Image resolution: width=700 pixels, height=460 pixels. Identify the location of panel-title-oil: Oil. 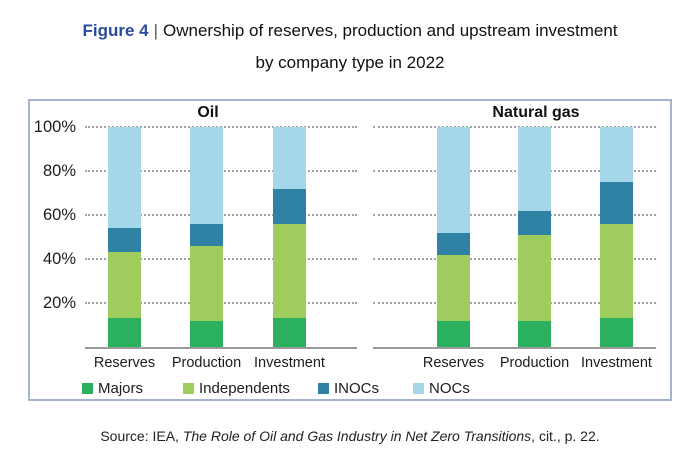
(208, 112).